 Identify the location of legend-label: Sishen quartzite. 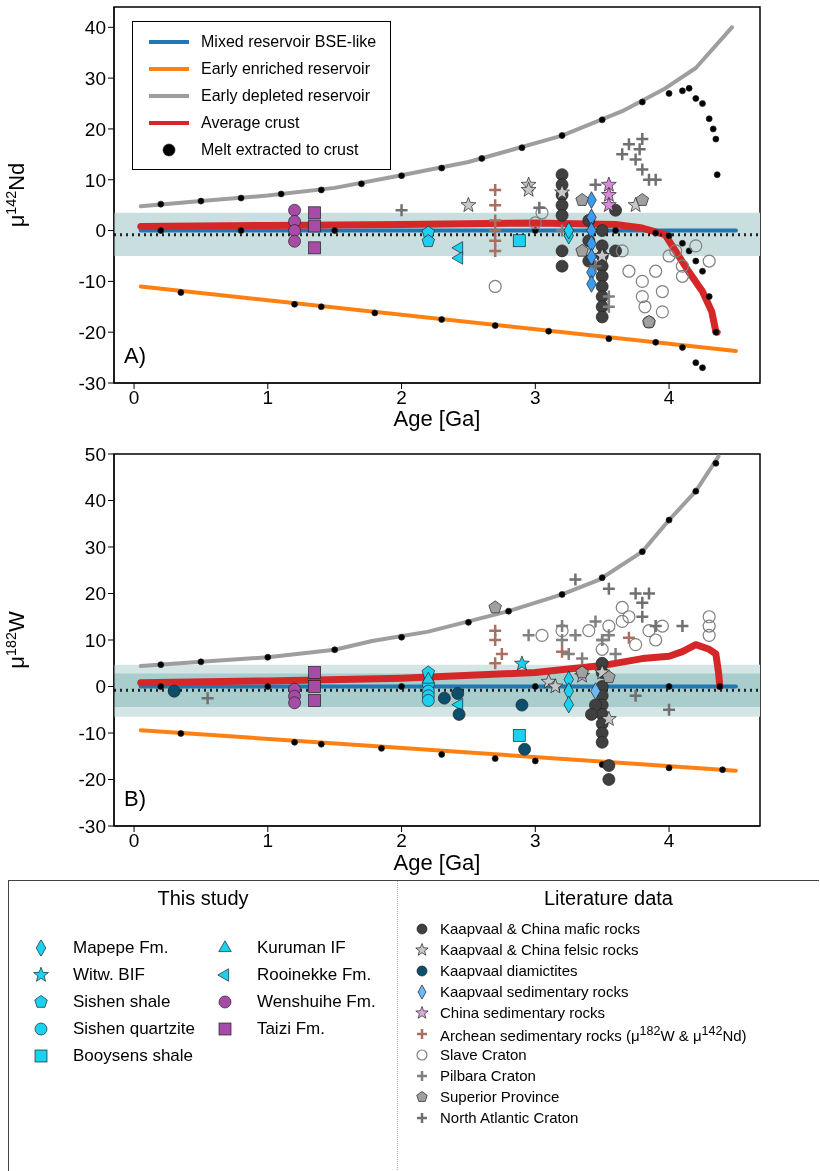
(134, 1028).